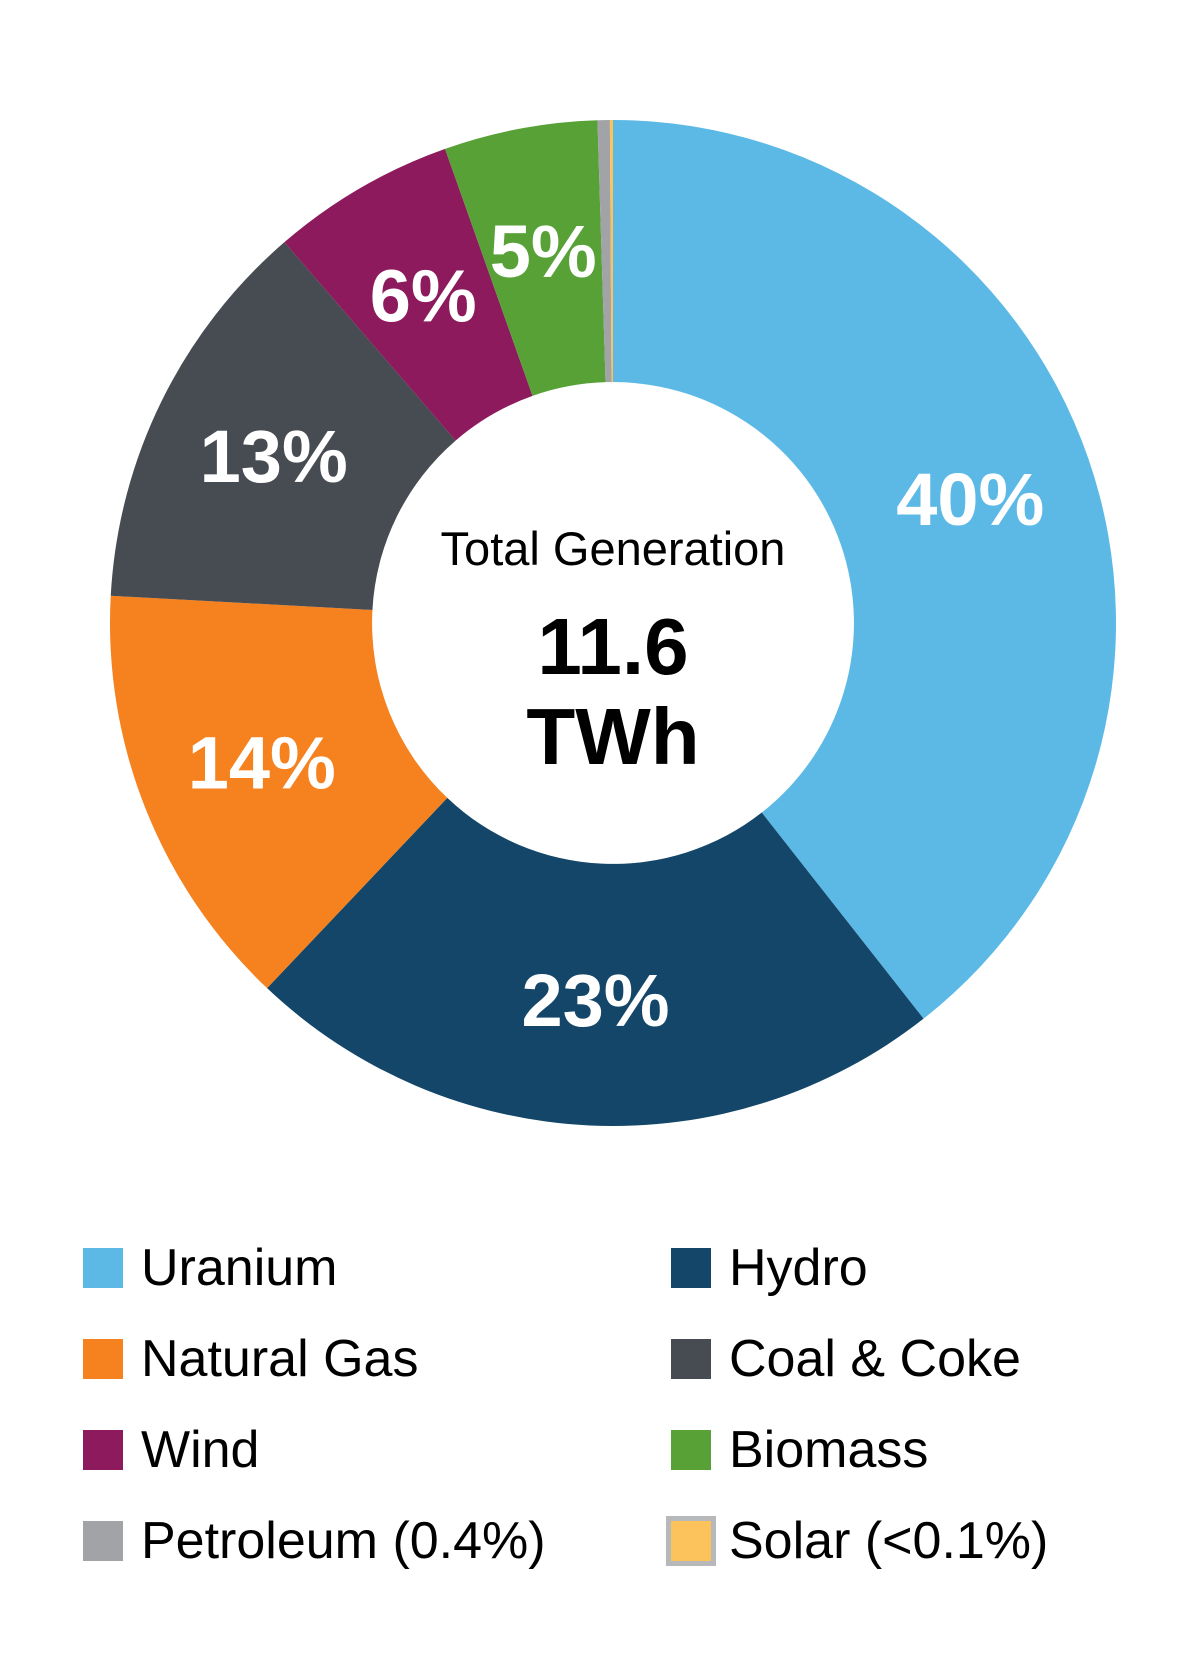 This screenshot has height=1680, width=1200. What do you see at coordinates (262, 762) in the screenshot?
I see `slice-pct-label-natural-gas: 14%` at bounding box center [262, 762].